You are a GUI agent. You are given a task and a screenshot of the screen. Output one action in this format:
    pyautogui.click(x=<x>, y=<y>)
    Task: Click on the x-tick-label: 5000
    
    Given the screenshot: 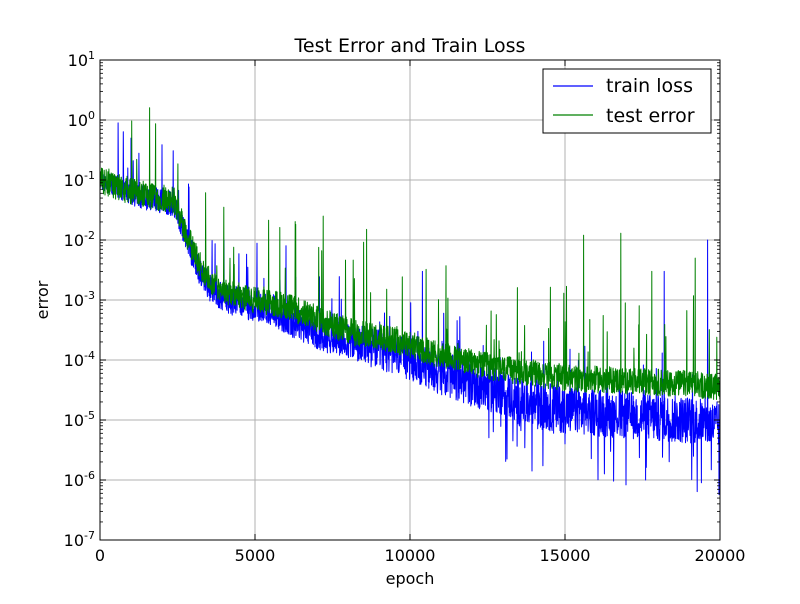 What is the action you would take?
    pyautogui.click(x=255, y=555)
    